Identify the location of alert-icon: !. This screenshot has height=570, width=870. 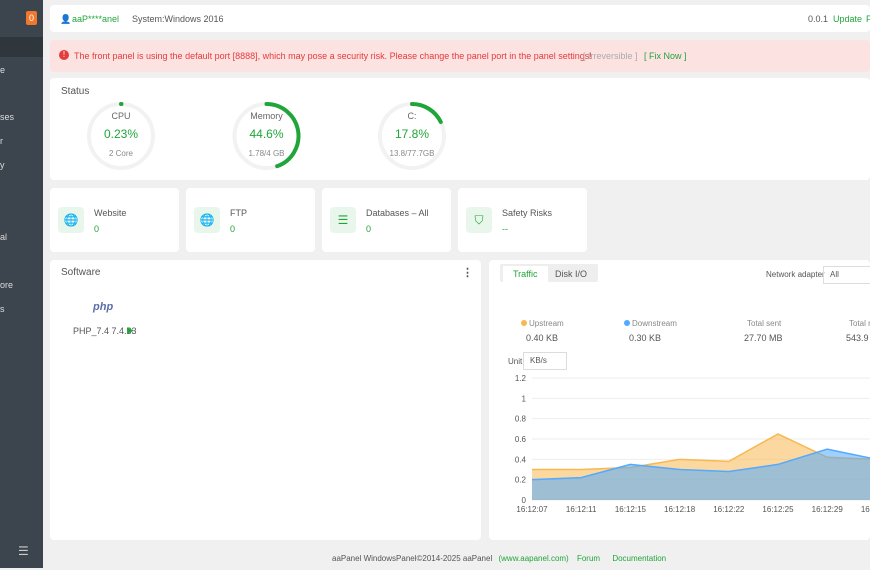
(64, 55).